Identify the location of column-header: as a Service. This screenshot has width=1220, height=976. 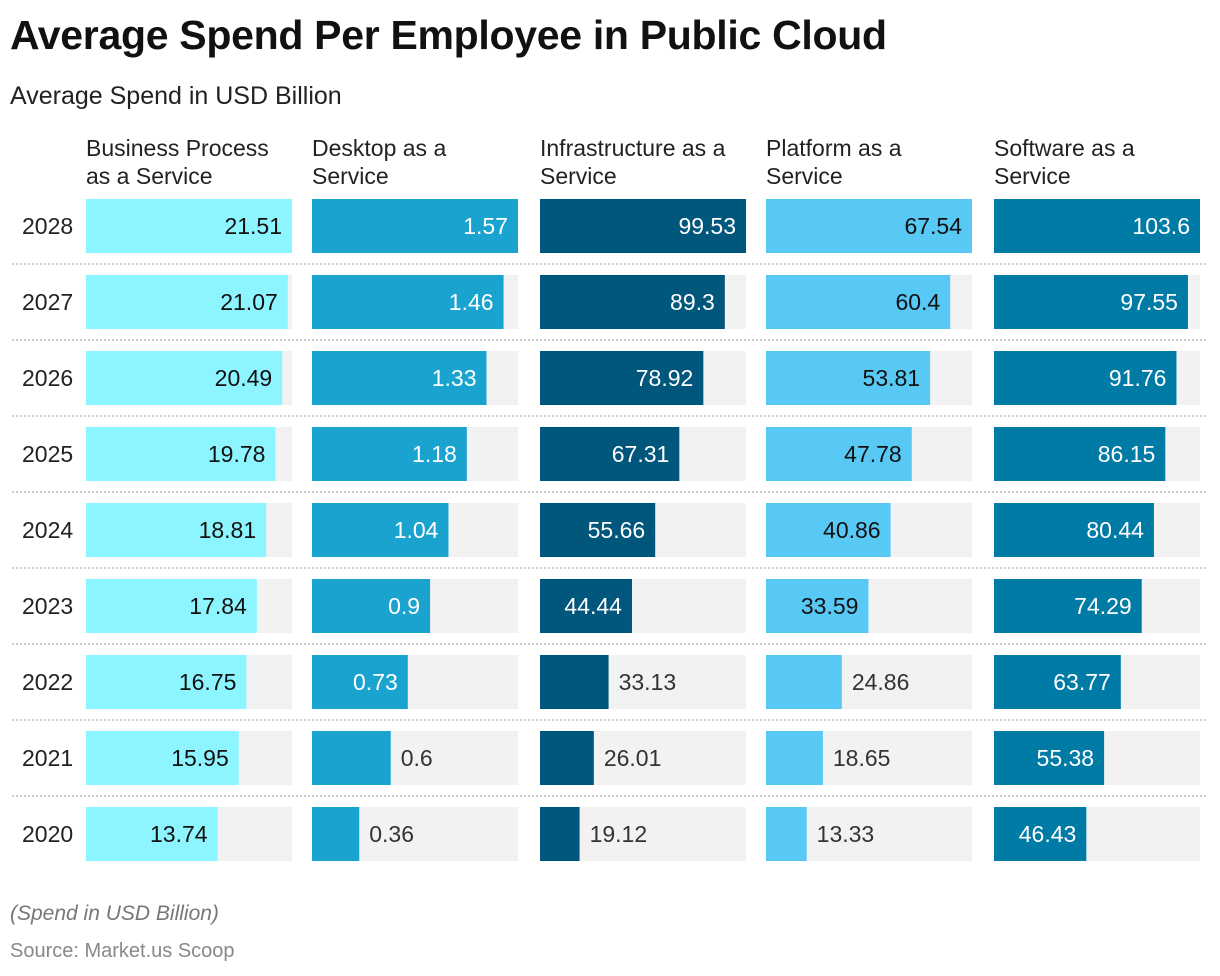
(149, 176).